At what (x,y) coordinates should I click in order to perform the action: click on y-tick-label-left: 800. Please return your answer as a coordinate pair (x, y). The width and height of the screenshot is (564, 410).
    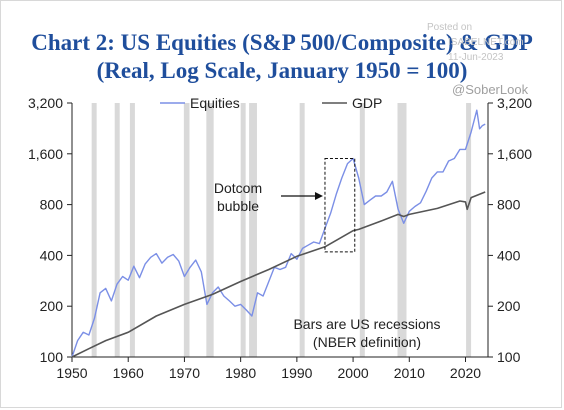
    Looking at the image, I should click on (52, 205).